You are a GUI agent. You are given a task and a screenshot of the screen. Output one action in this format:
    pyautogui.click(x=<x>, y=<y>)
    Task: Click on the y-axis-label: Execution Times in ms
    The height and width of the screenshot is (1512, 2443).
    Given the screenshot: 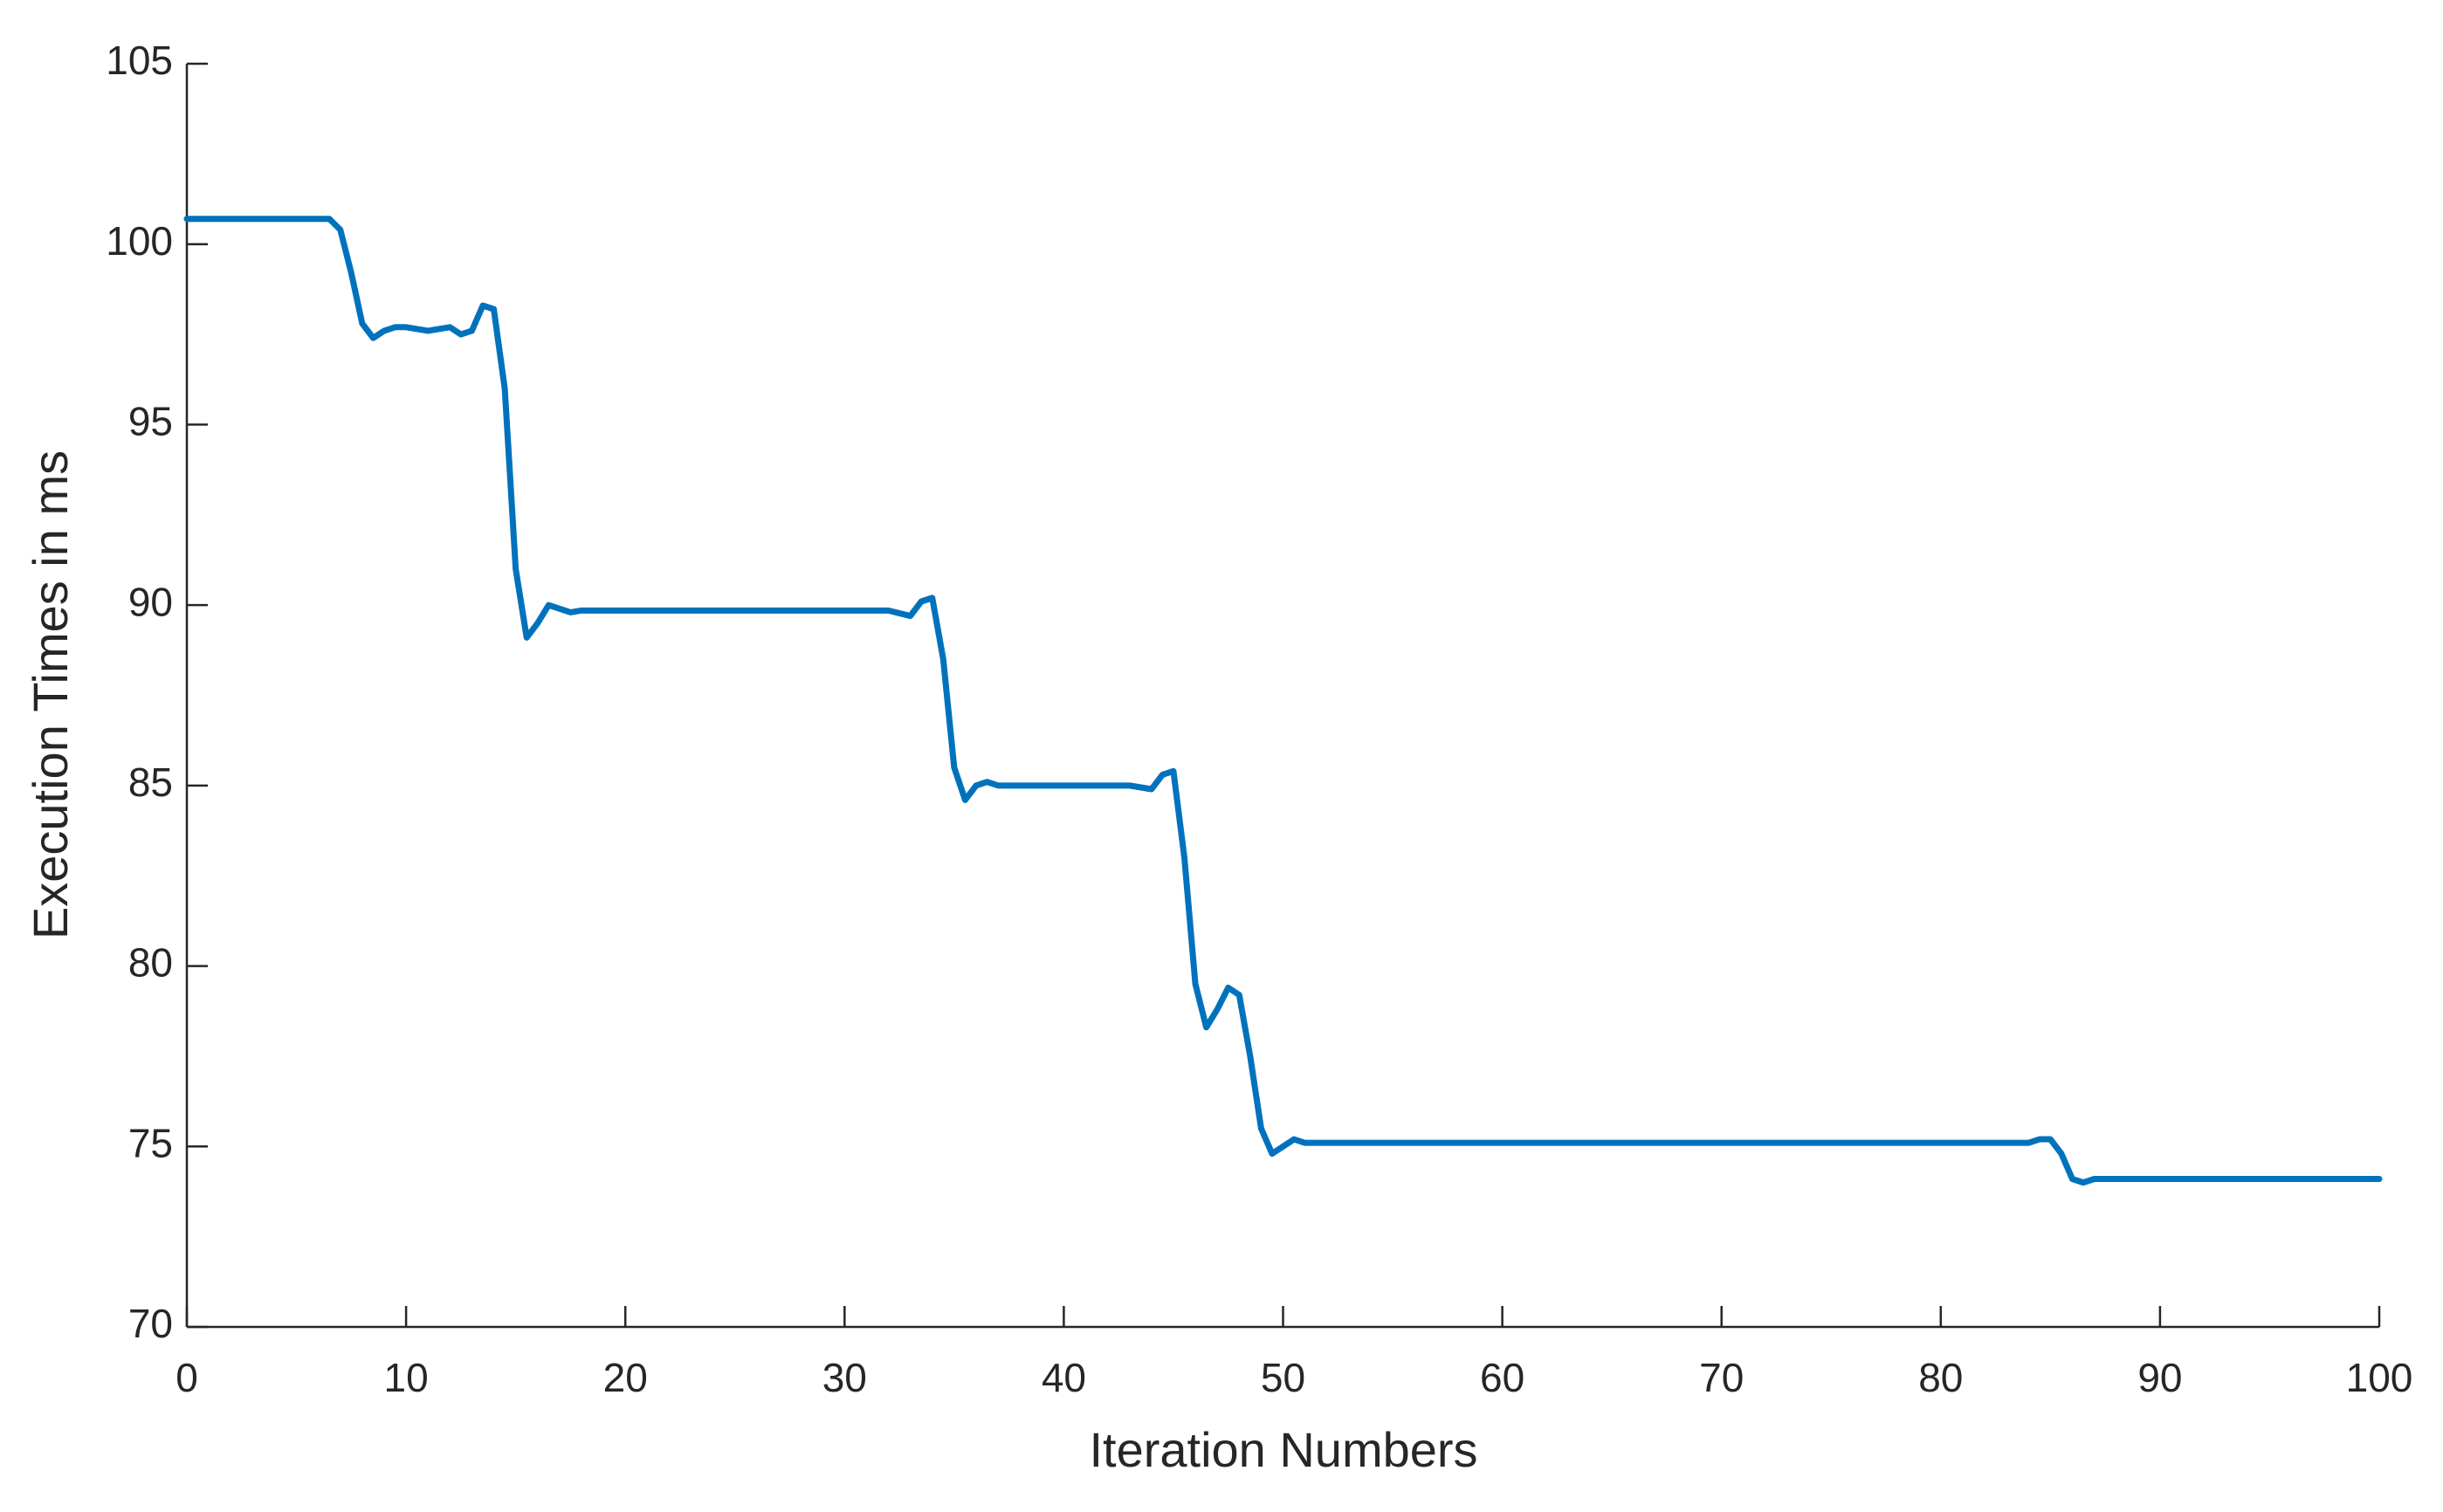 What is the action you would take?
    pyautogui.click(x=50, y=694)
    